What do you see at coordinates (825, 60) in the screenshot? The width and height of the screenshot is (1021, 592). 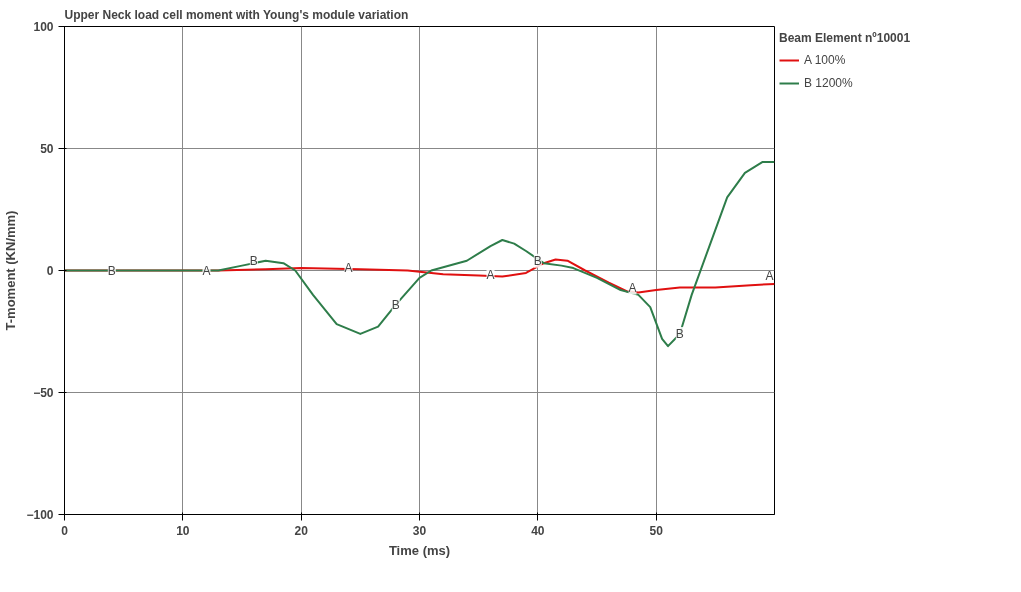 I see `legend-label: A 100%` at bounding box center [825, 60].